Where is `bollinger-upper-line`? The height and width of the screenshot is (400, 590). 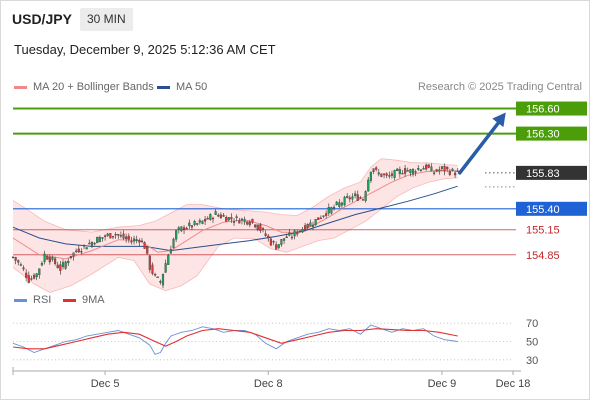
bollinger-upper-line is located at coordinates (235, 195).